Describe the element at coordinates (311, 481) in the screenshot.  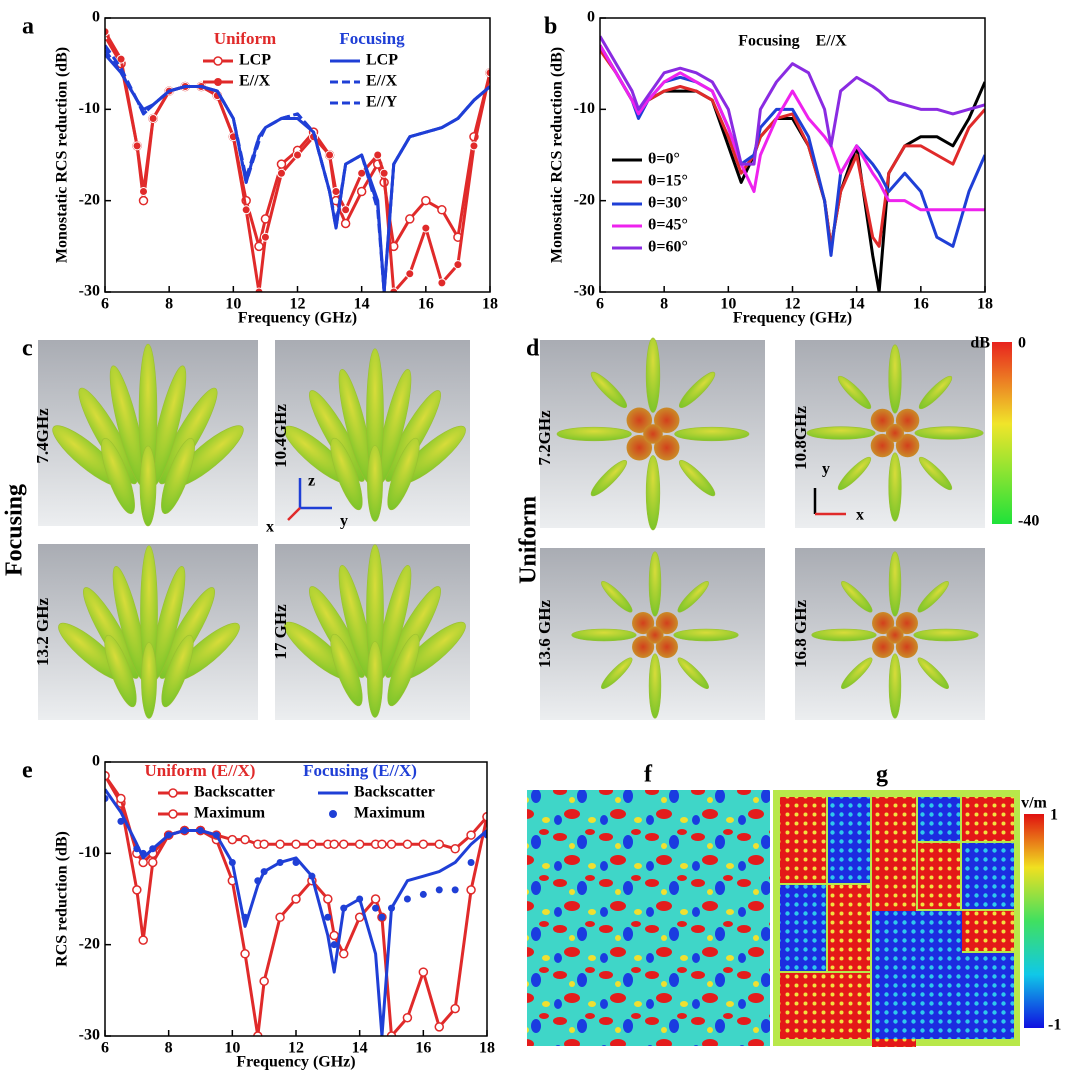
I see `axis-name: z` at that location.